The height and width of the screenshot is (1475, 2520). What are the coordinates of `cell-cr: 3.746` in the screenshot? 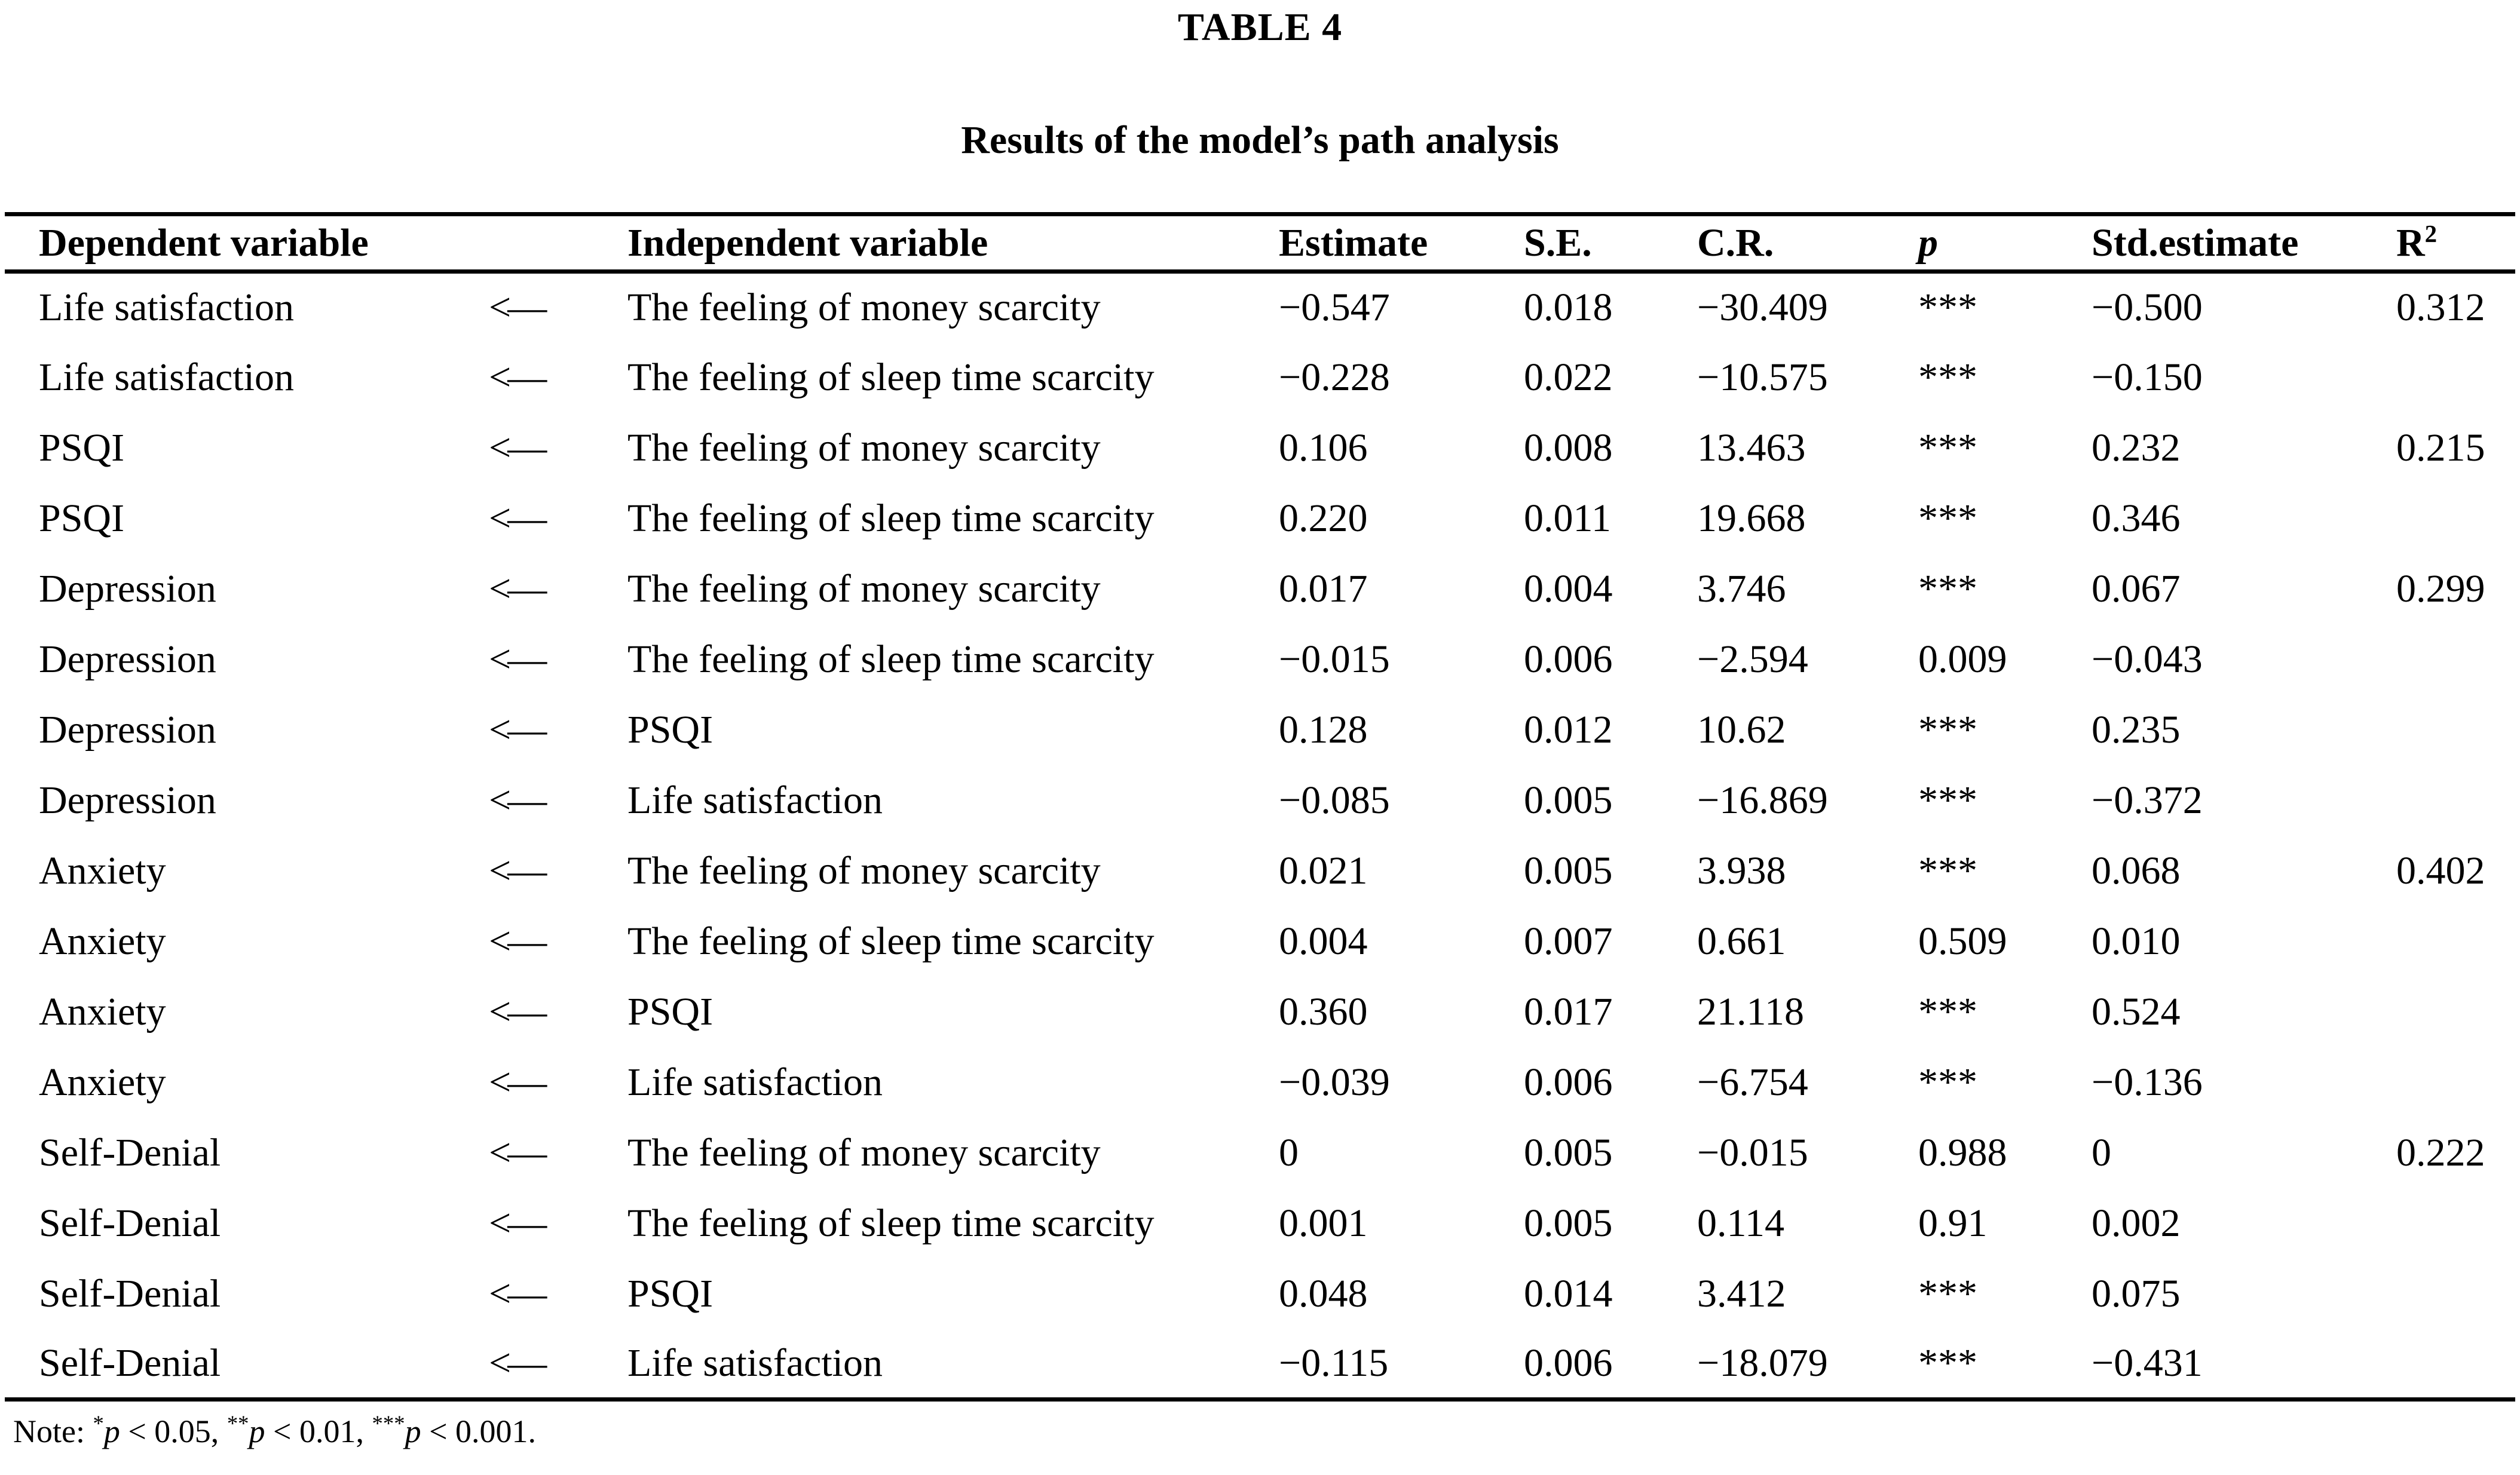 It's located at (1741, 588).